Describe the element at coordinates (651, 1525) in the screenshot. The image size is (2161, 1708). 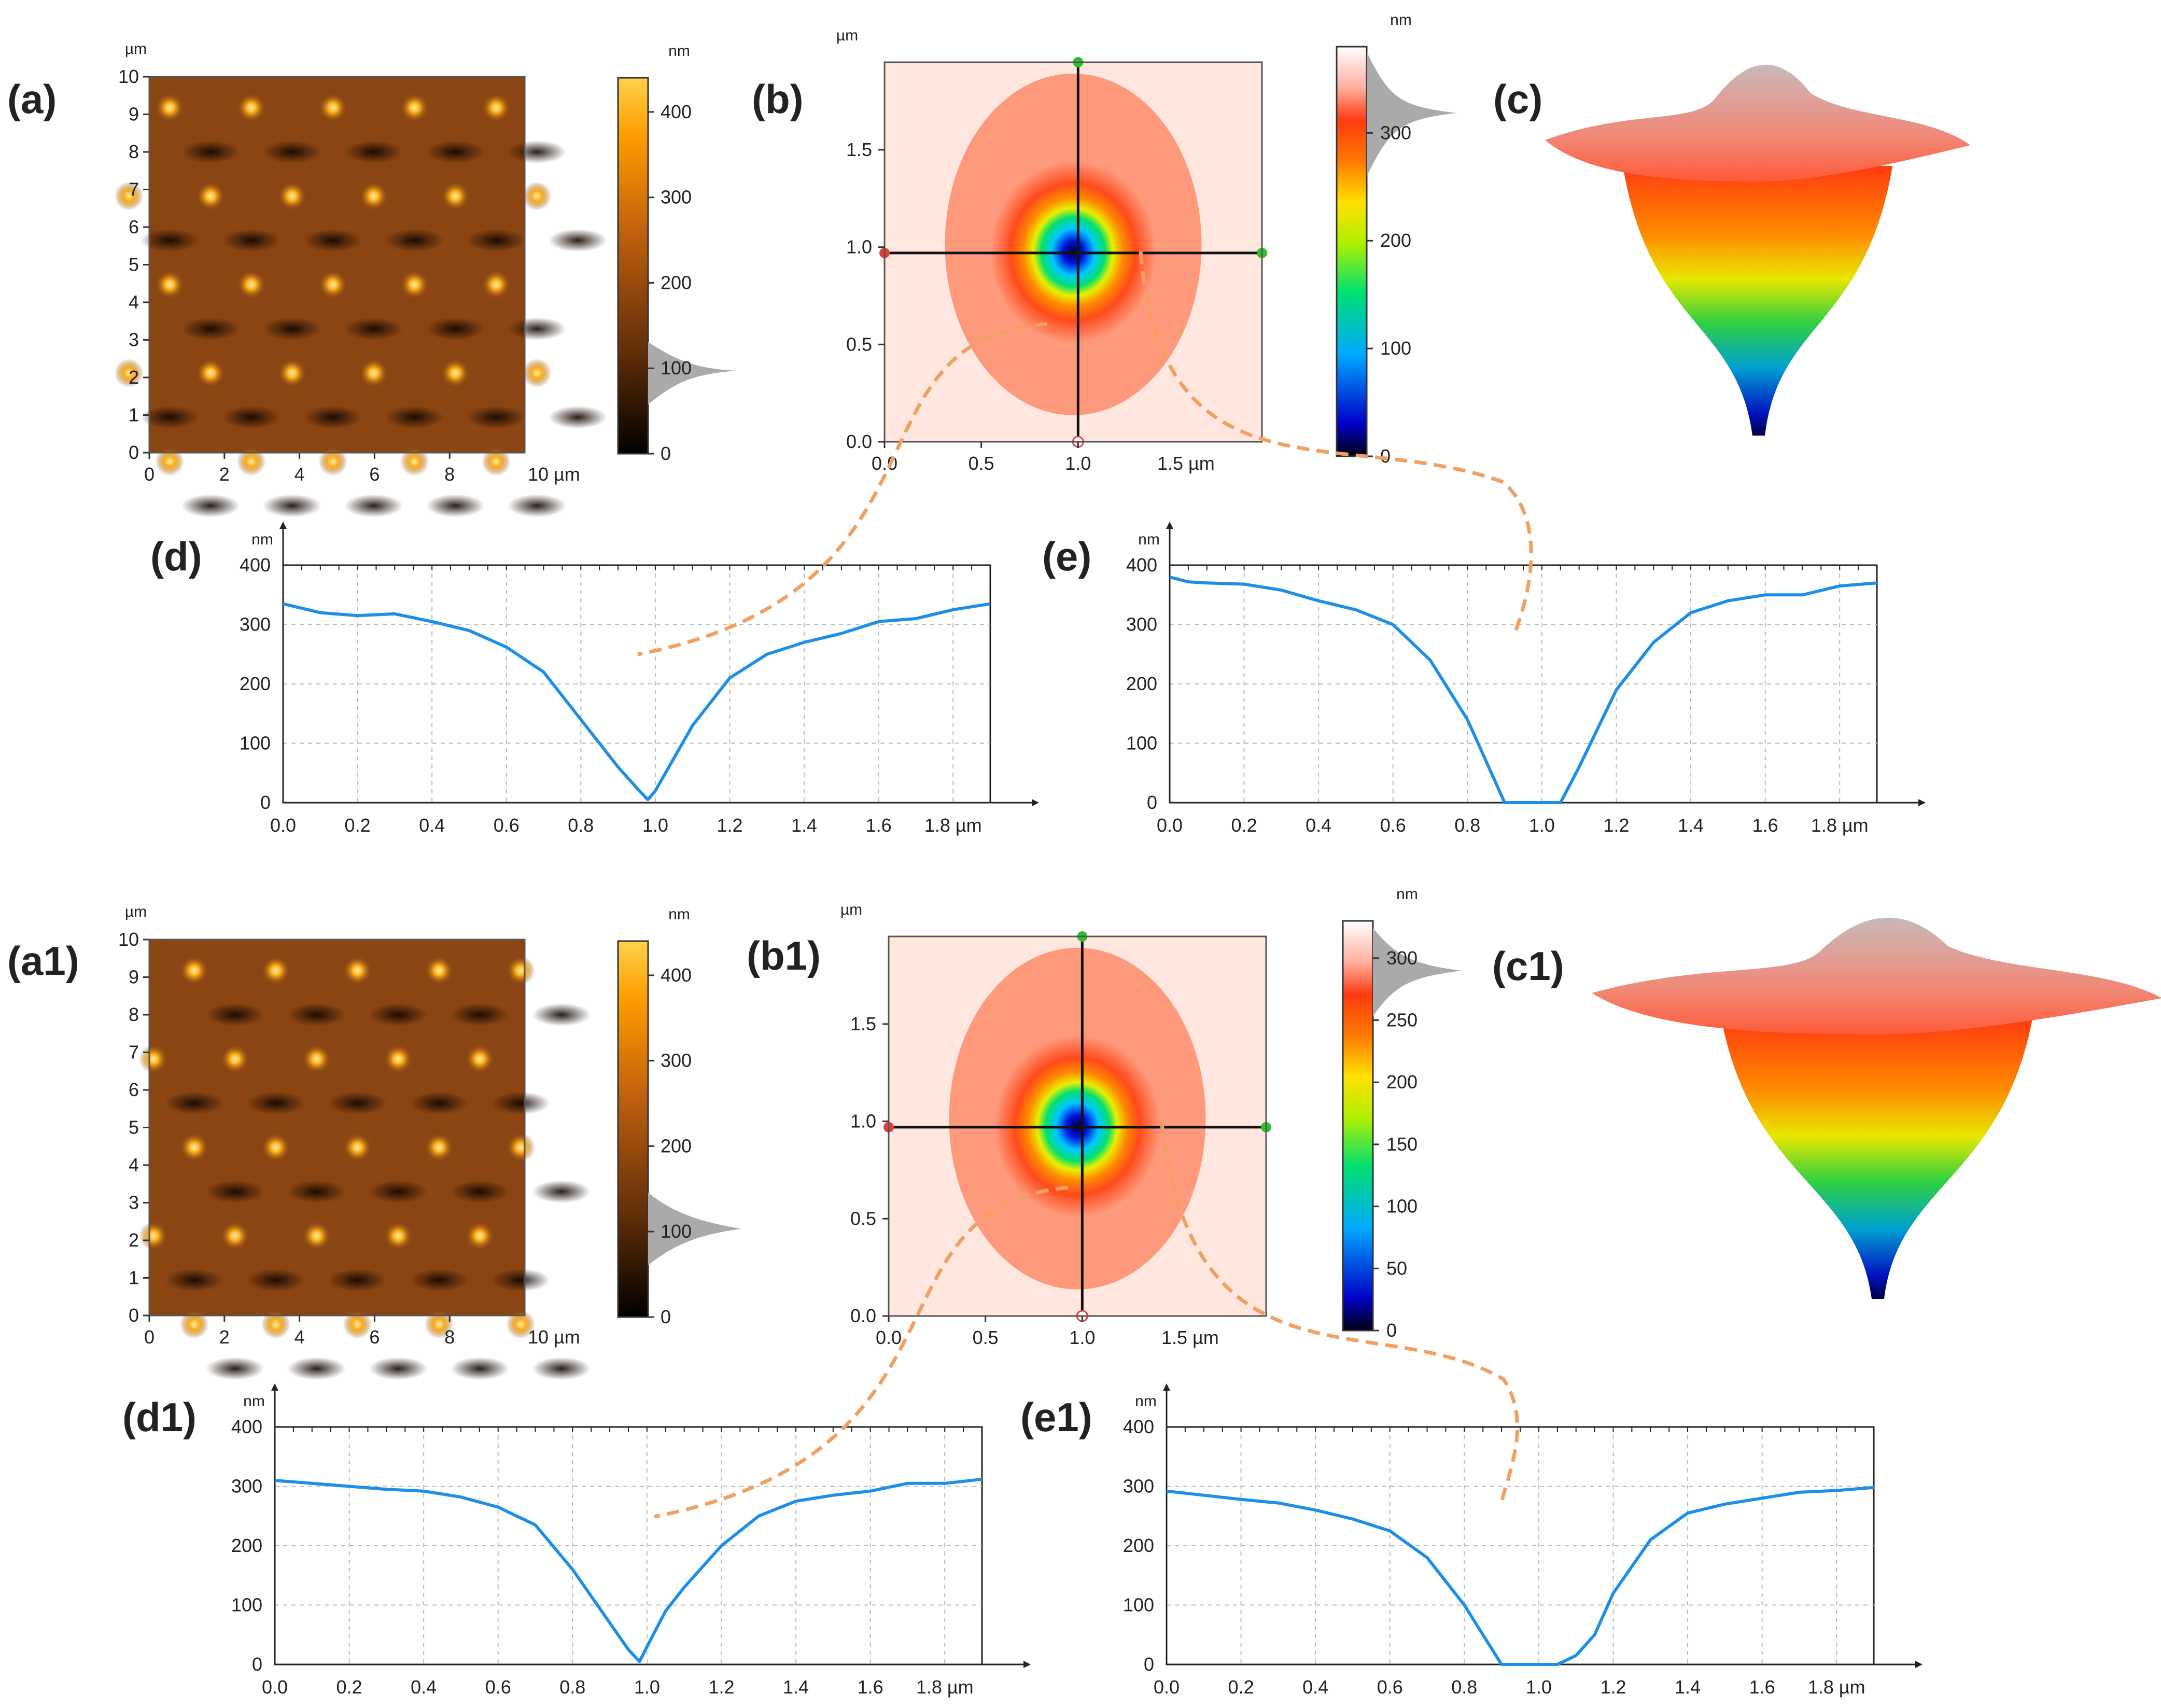
I see `profile-d1` at that location.